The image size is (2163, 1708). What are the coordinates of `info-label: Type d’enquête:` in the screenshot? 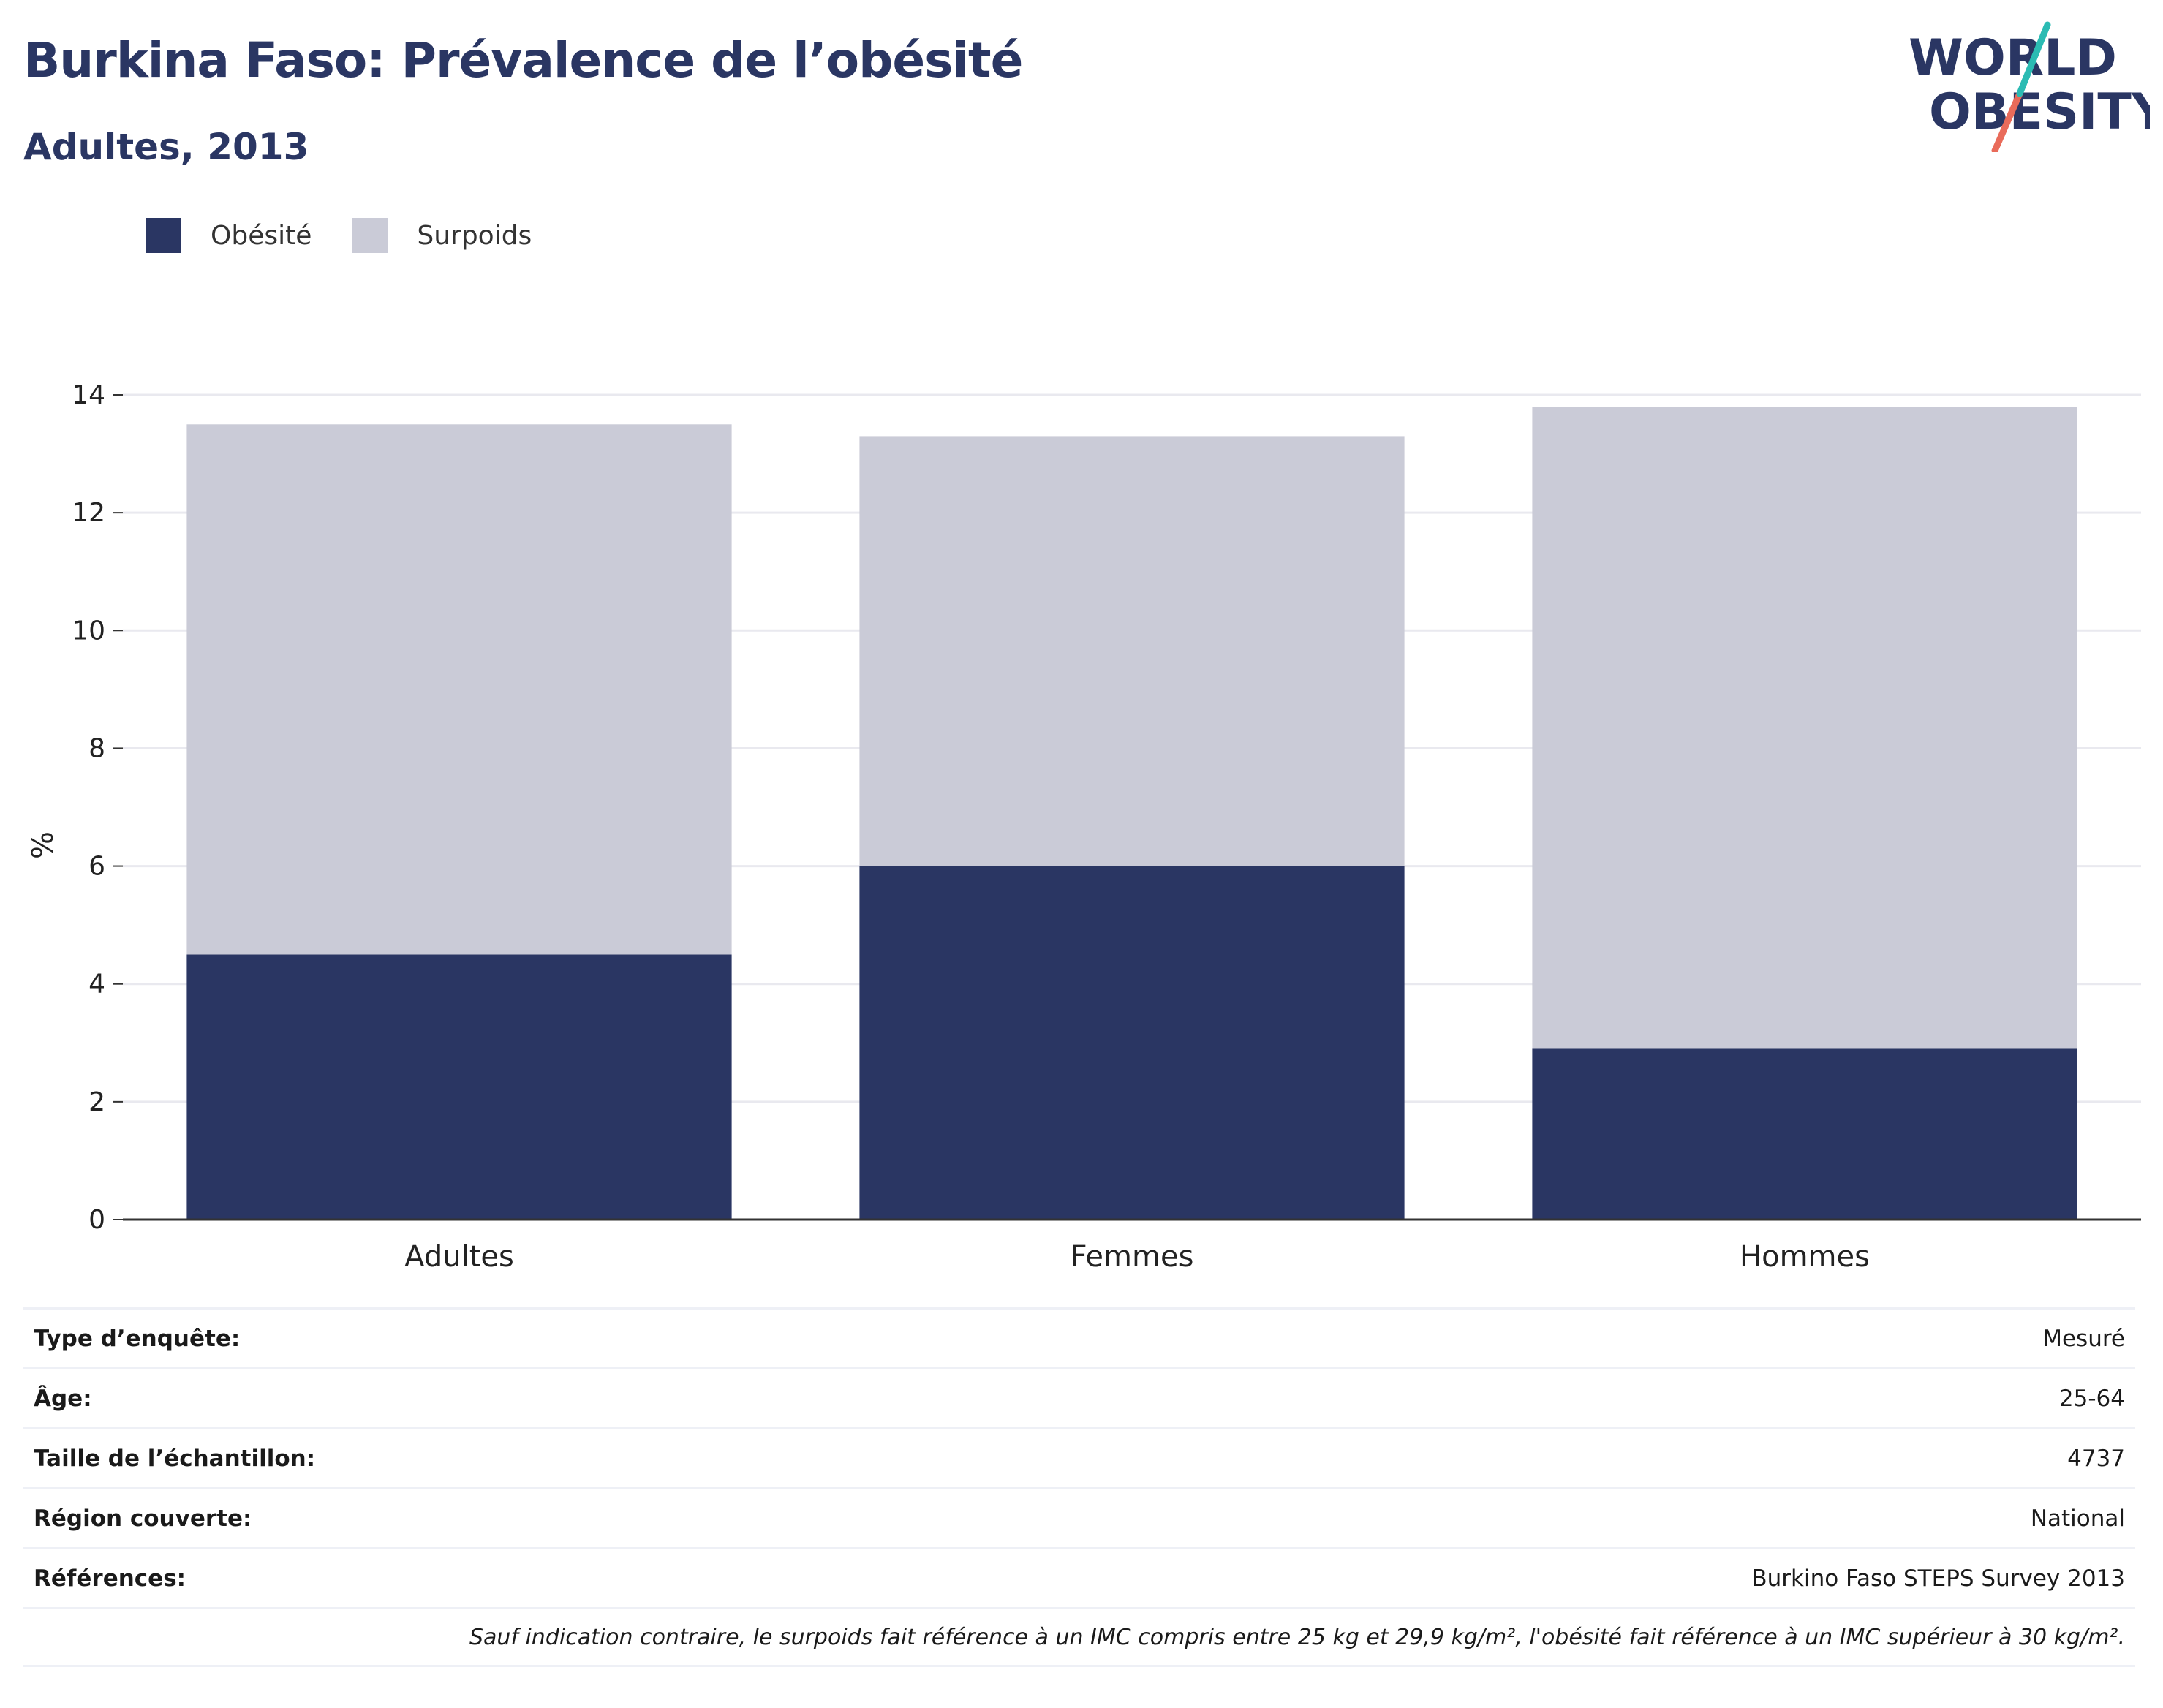 It's located at (138, 1338).